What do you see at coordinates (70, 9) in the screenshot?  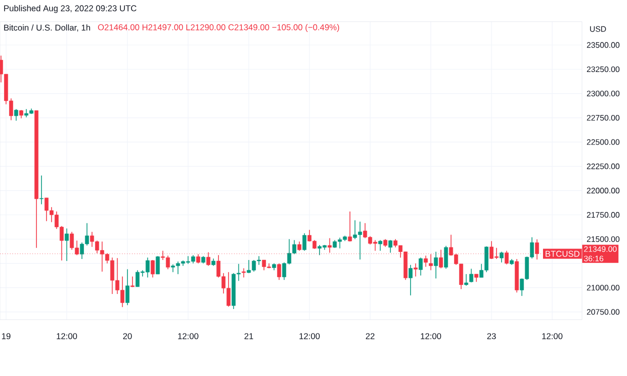 I see `chart-title: Published Aug 23, 2022 09:23 UTC` at bounding box center [70, 9].